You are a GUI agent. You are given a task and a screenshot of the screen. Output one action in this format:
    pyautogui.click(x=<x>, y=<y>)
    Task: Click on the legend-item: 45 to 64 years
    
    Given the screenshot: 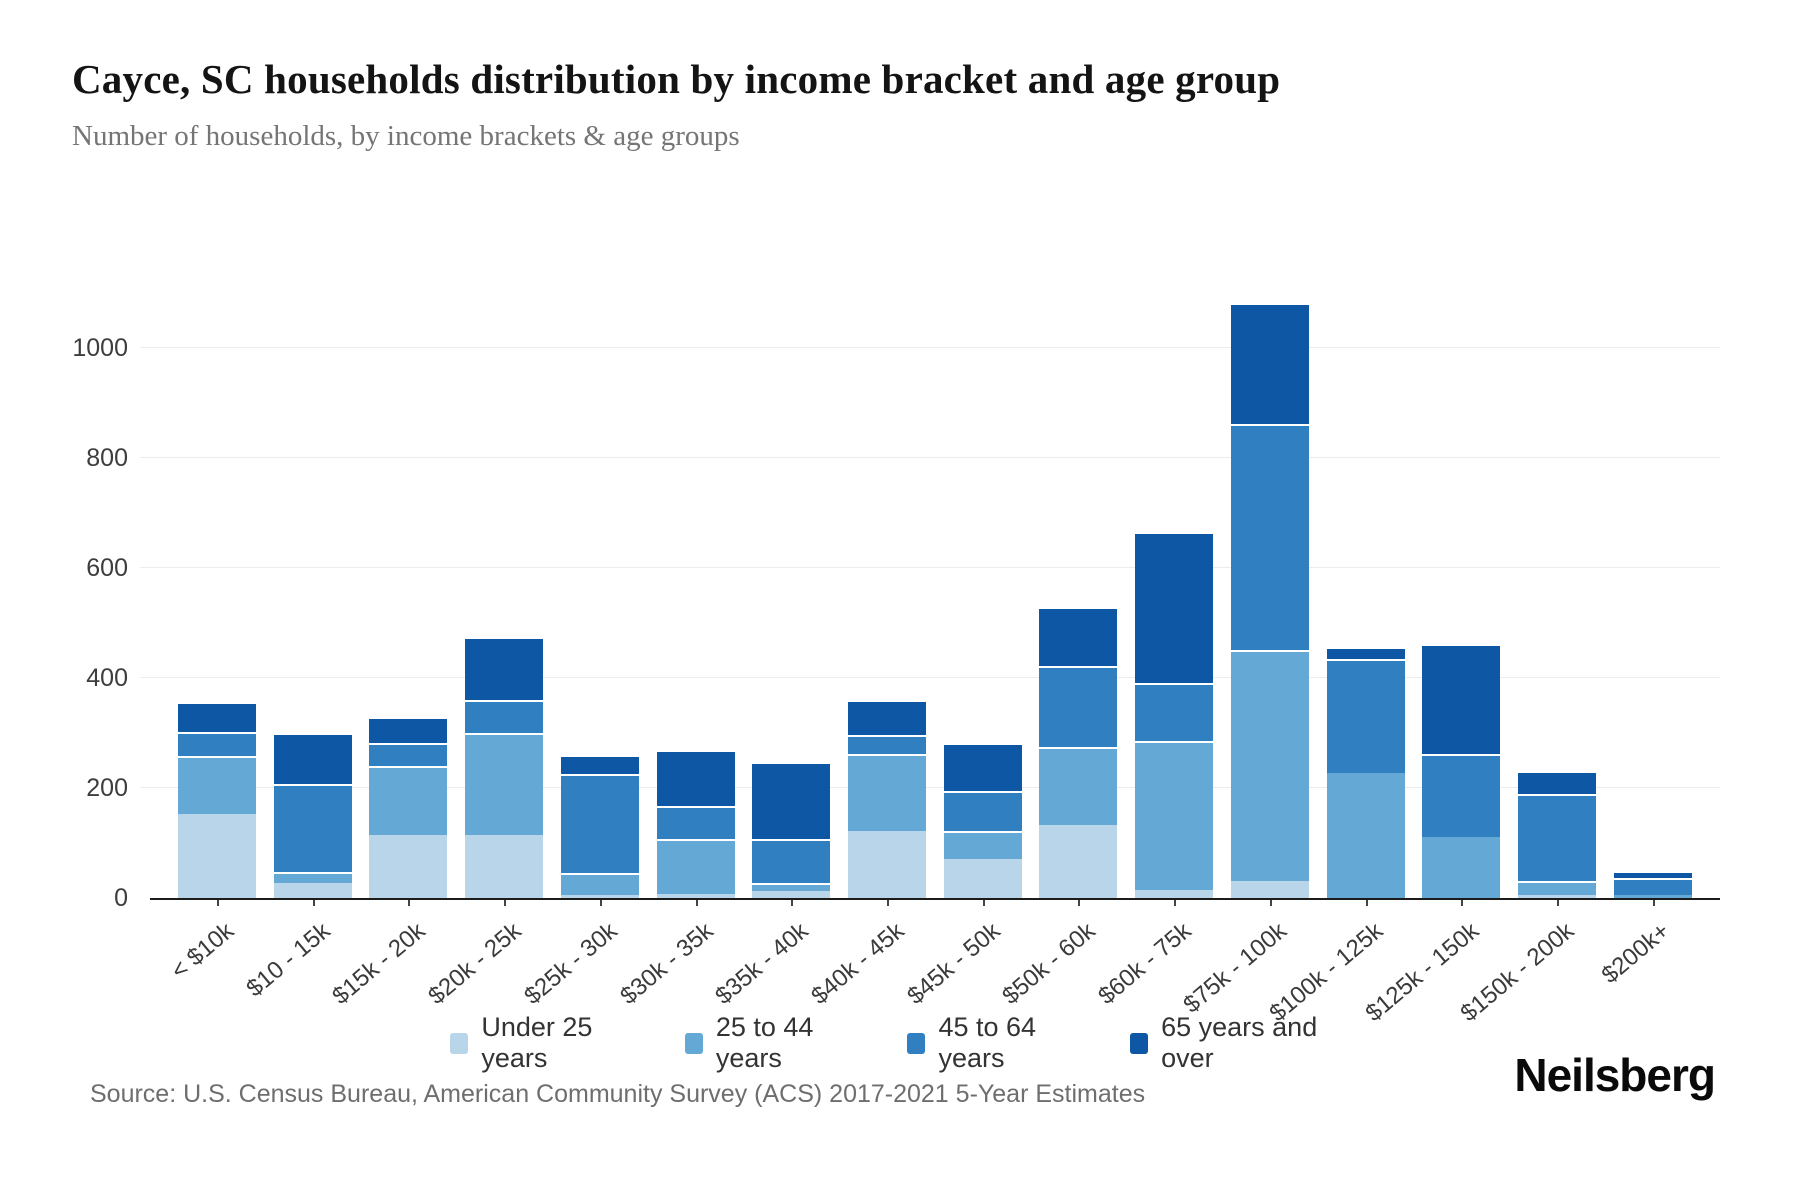 What is the action you would take?
    pyautogui.click(x=997, y=1043)
    